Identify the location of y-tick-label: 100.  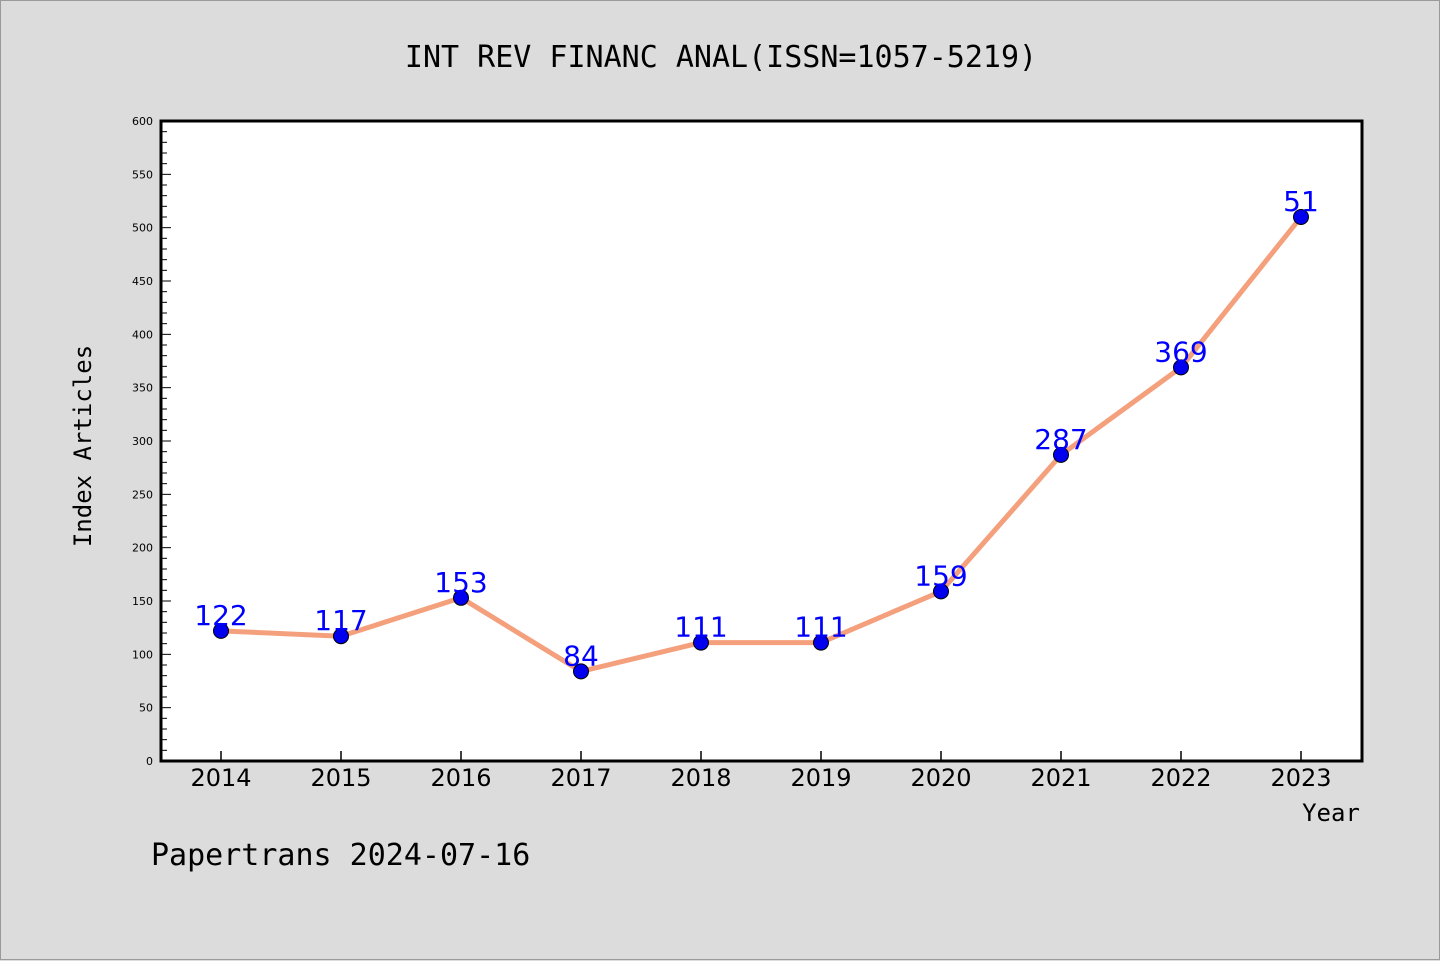
(142, 654).